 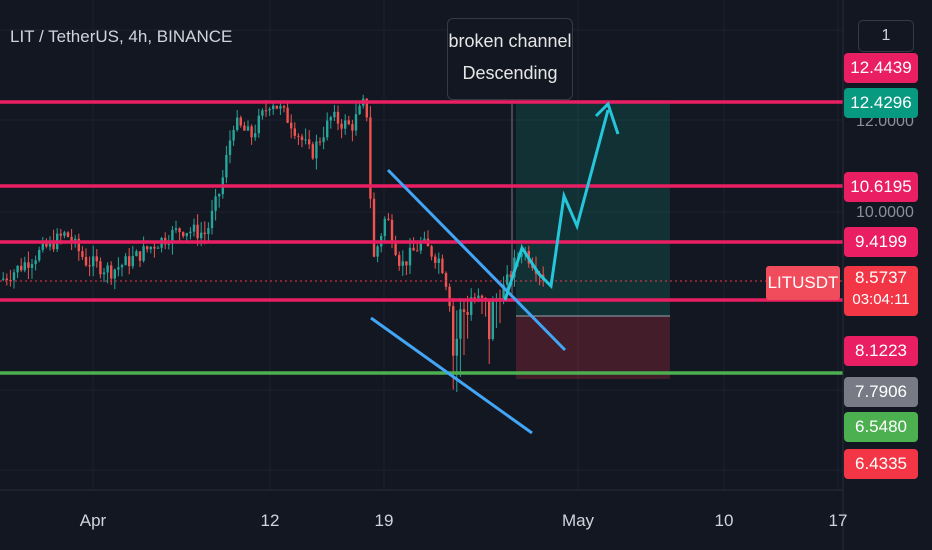 I want to click on price-badge-target: 12.4296, so click(x=881, y=103).